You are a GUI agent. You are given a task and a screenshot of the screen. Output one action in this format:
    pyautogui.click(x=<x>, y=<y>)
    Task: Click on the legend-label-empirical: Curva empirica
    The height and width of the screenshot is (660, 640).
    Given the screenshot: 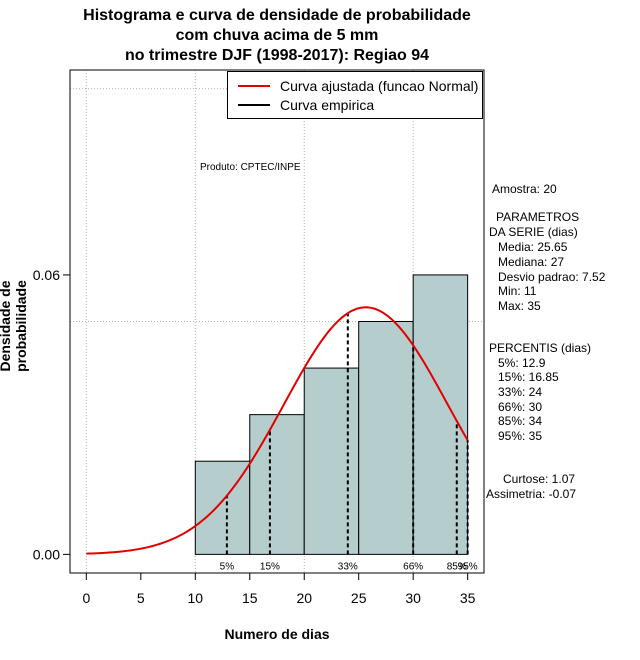 What is the action you would take?
    pyautogui.click(x=327, y=105)
    